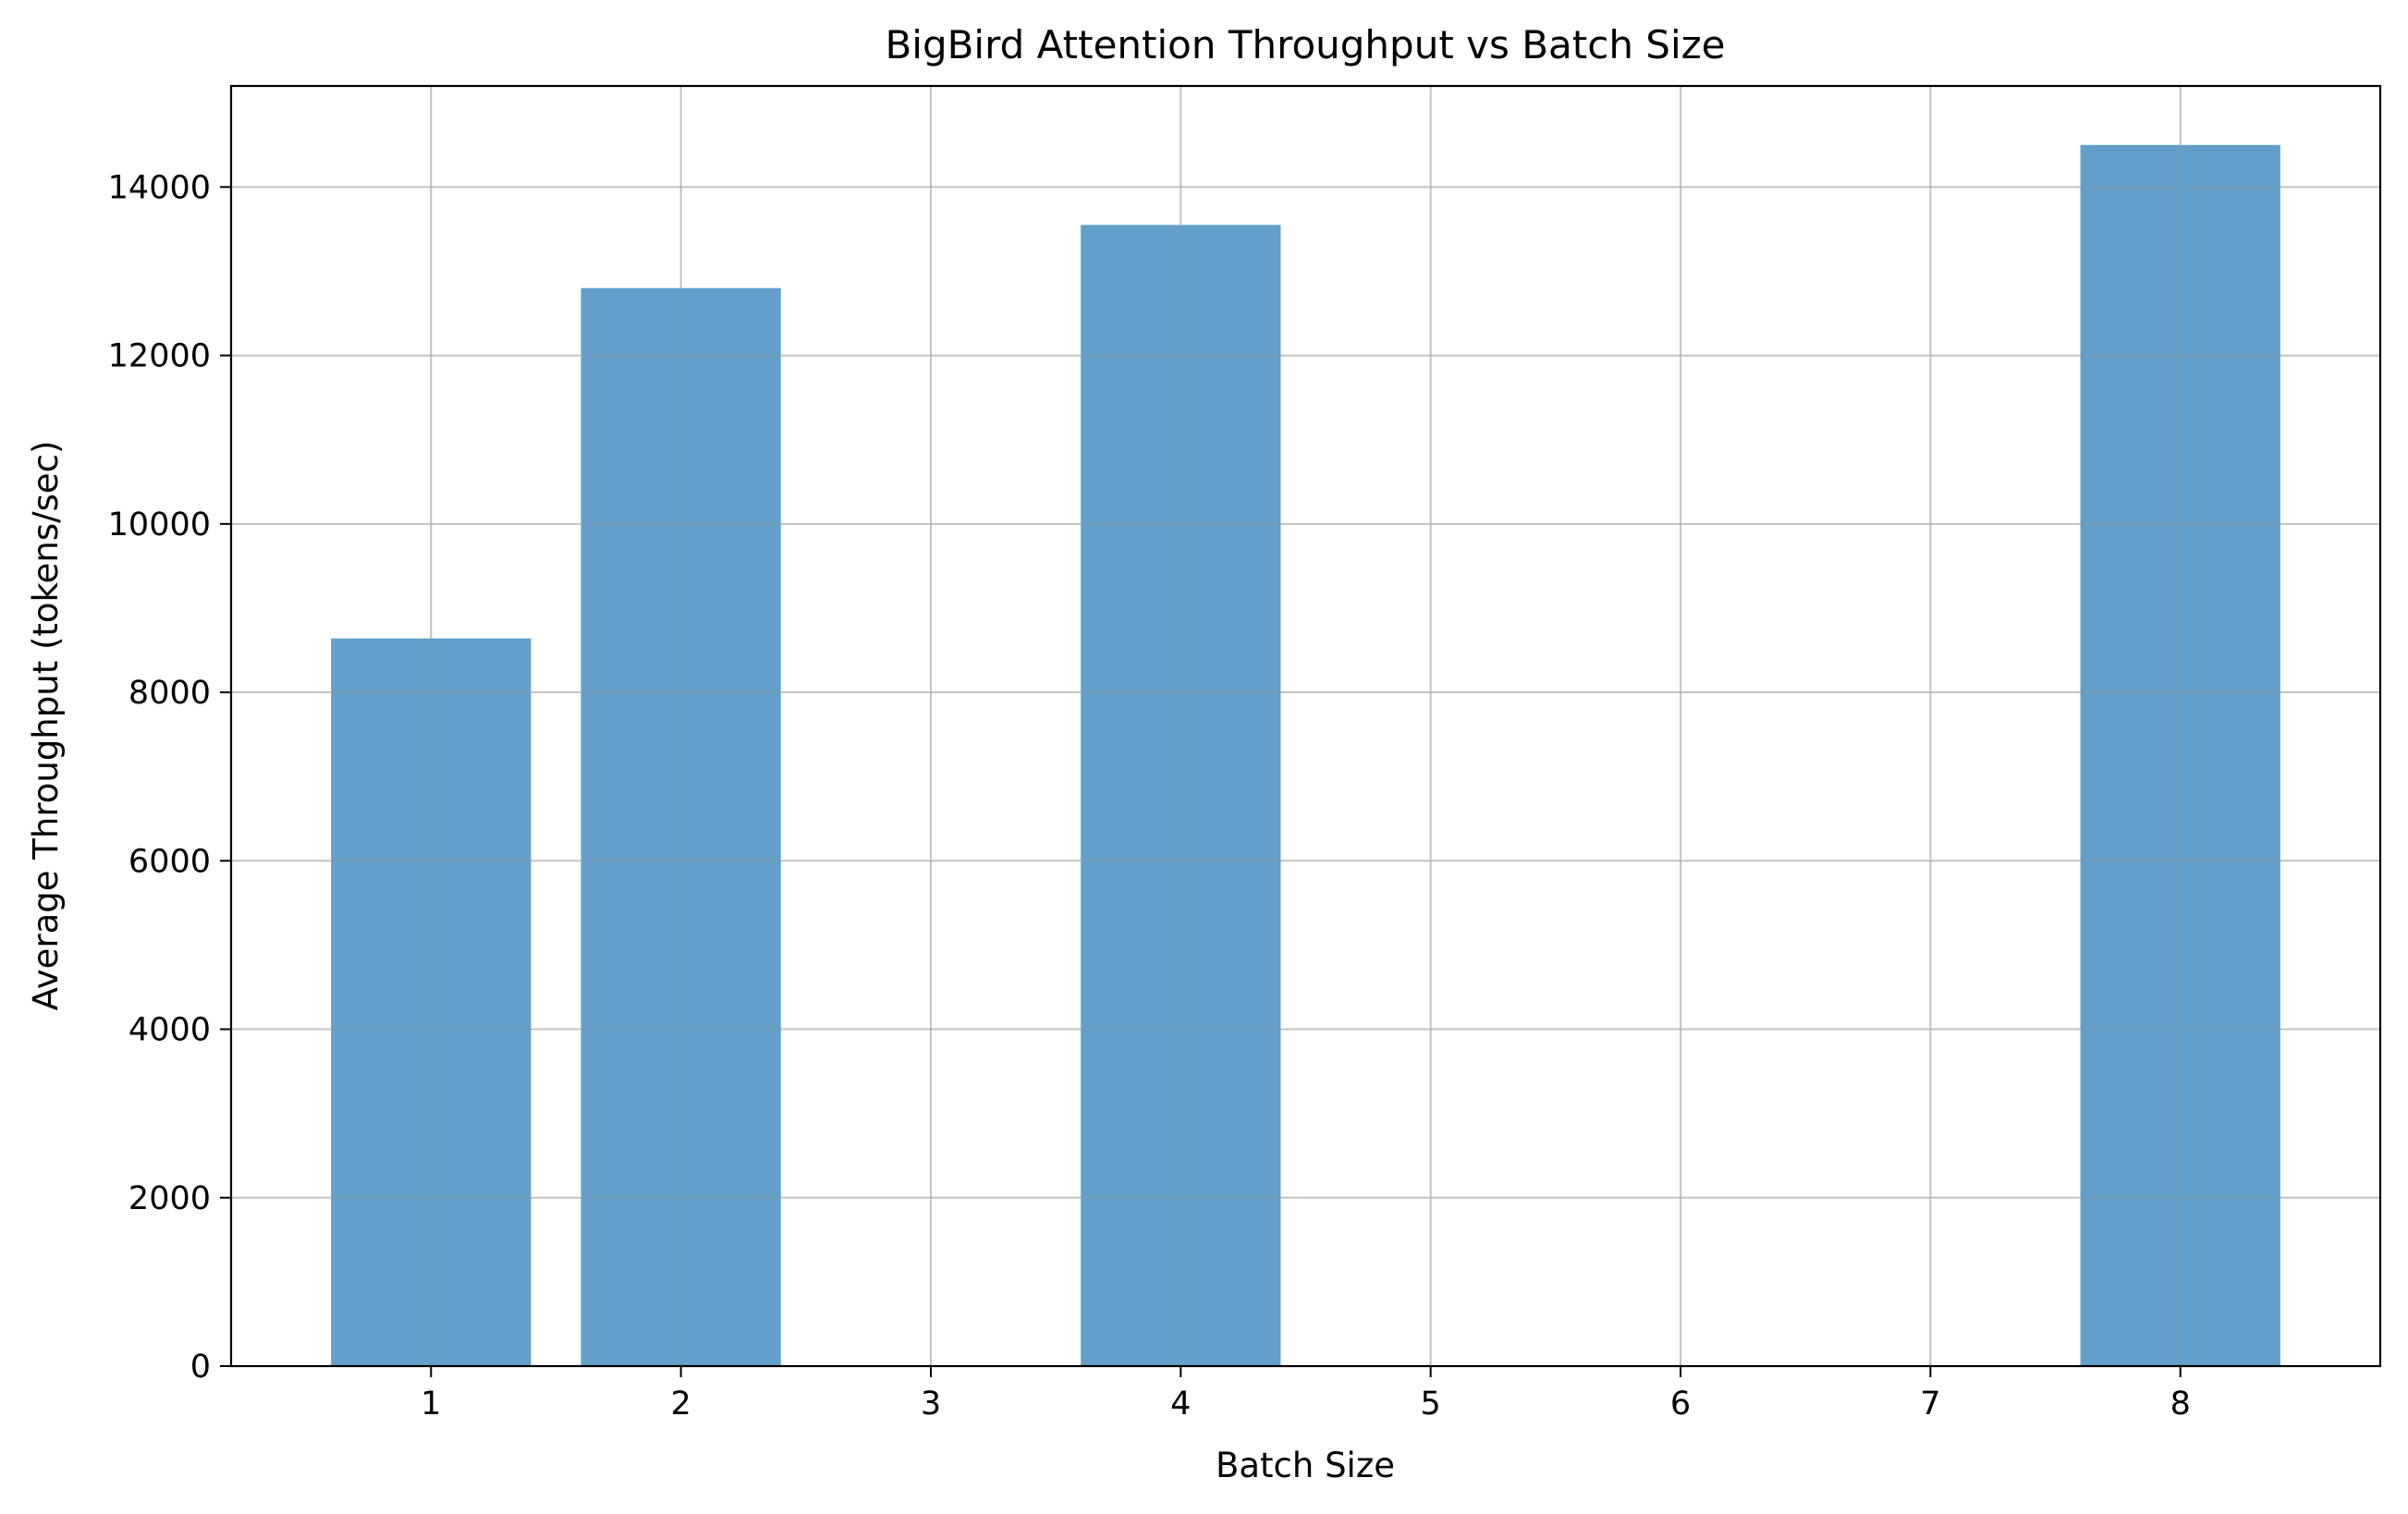 The height and width of the screenshot is (1514, 2408). What do you see at coordinates (200, 1368) in the screenshot?
I see `y-tick-label-0: 0` at bounding box center [200, 1368].